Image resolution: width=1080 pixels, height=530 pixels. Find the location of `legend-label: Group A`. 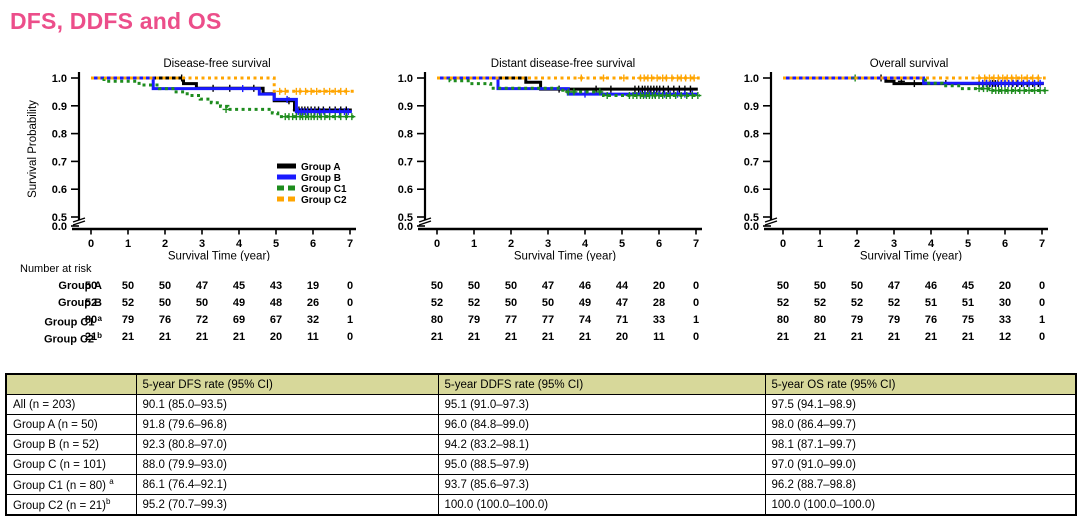

legend-label: Group A is located at coordinates (321, 167).